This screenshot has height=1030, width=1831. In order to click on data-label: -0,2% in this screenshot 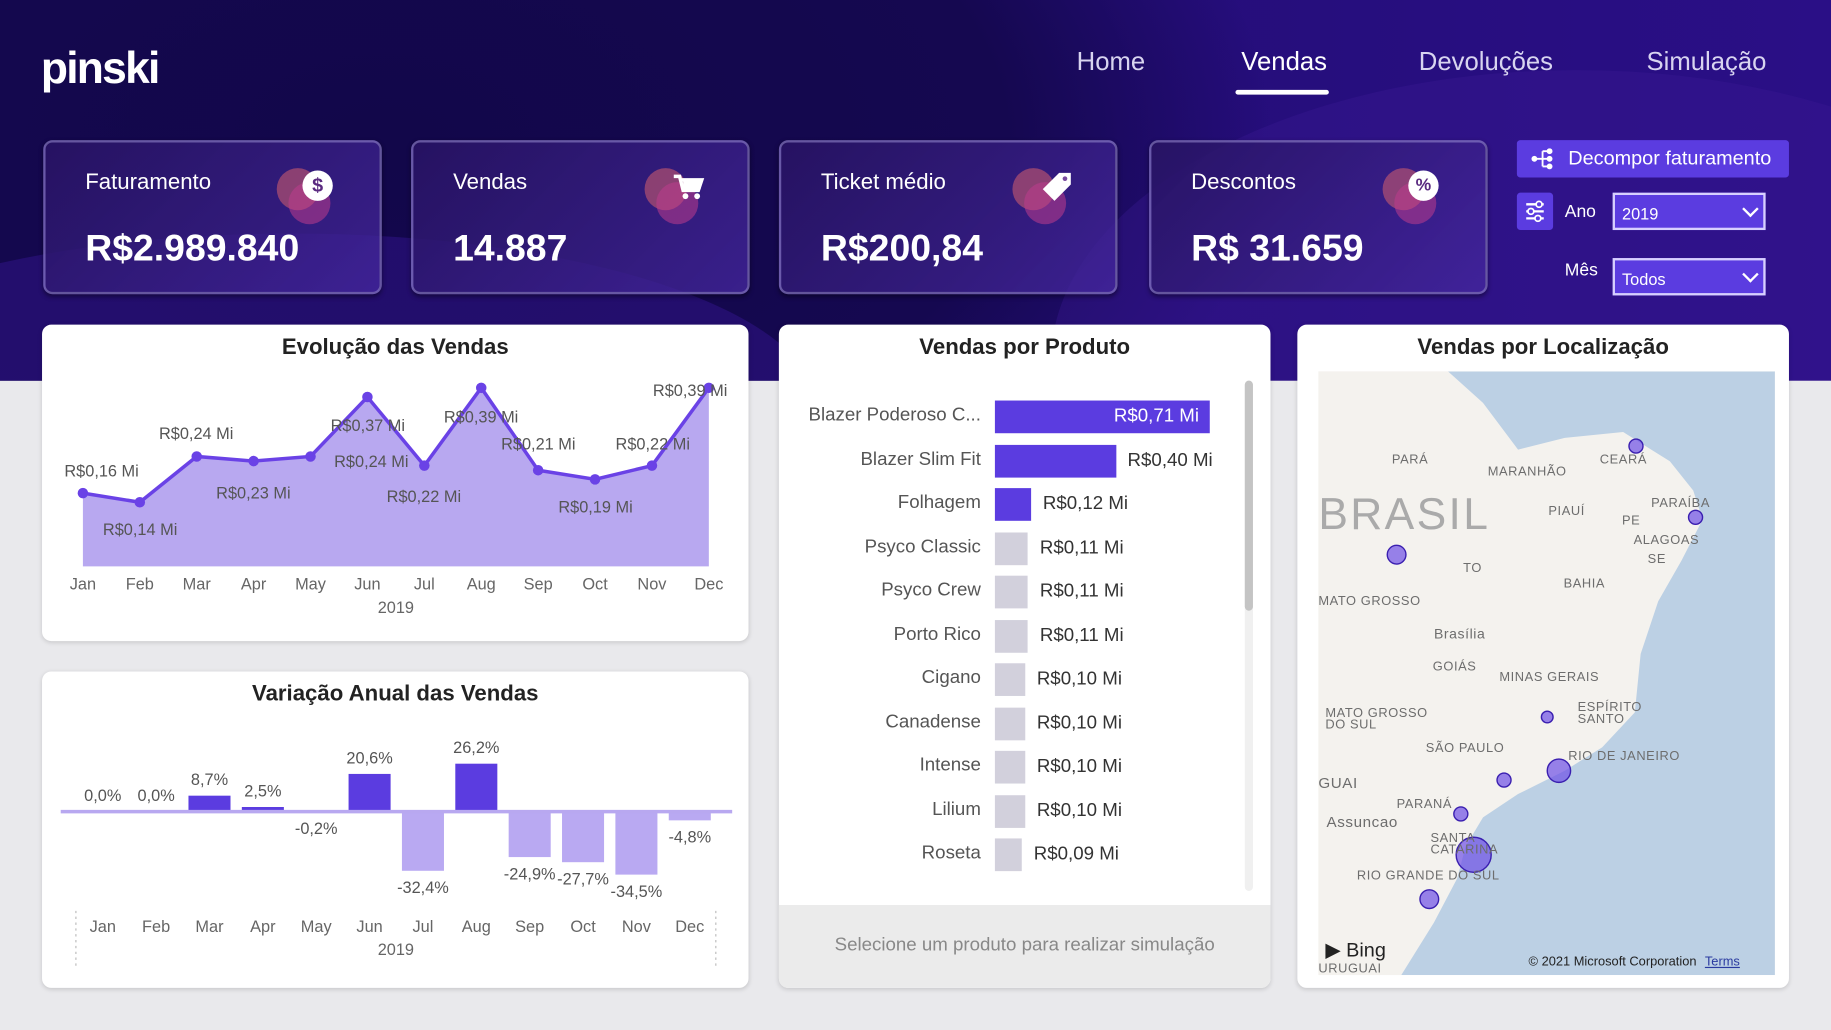, I will do `click(316, 829)`.